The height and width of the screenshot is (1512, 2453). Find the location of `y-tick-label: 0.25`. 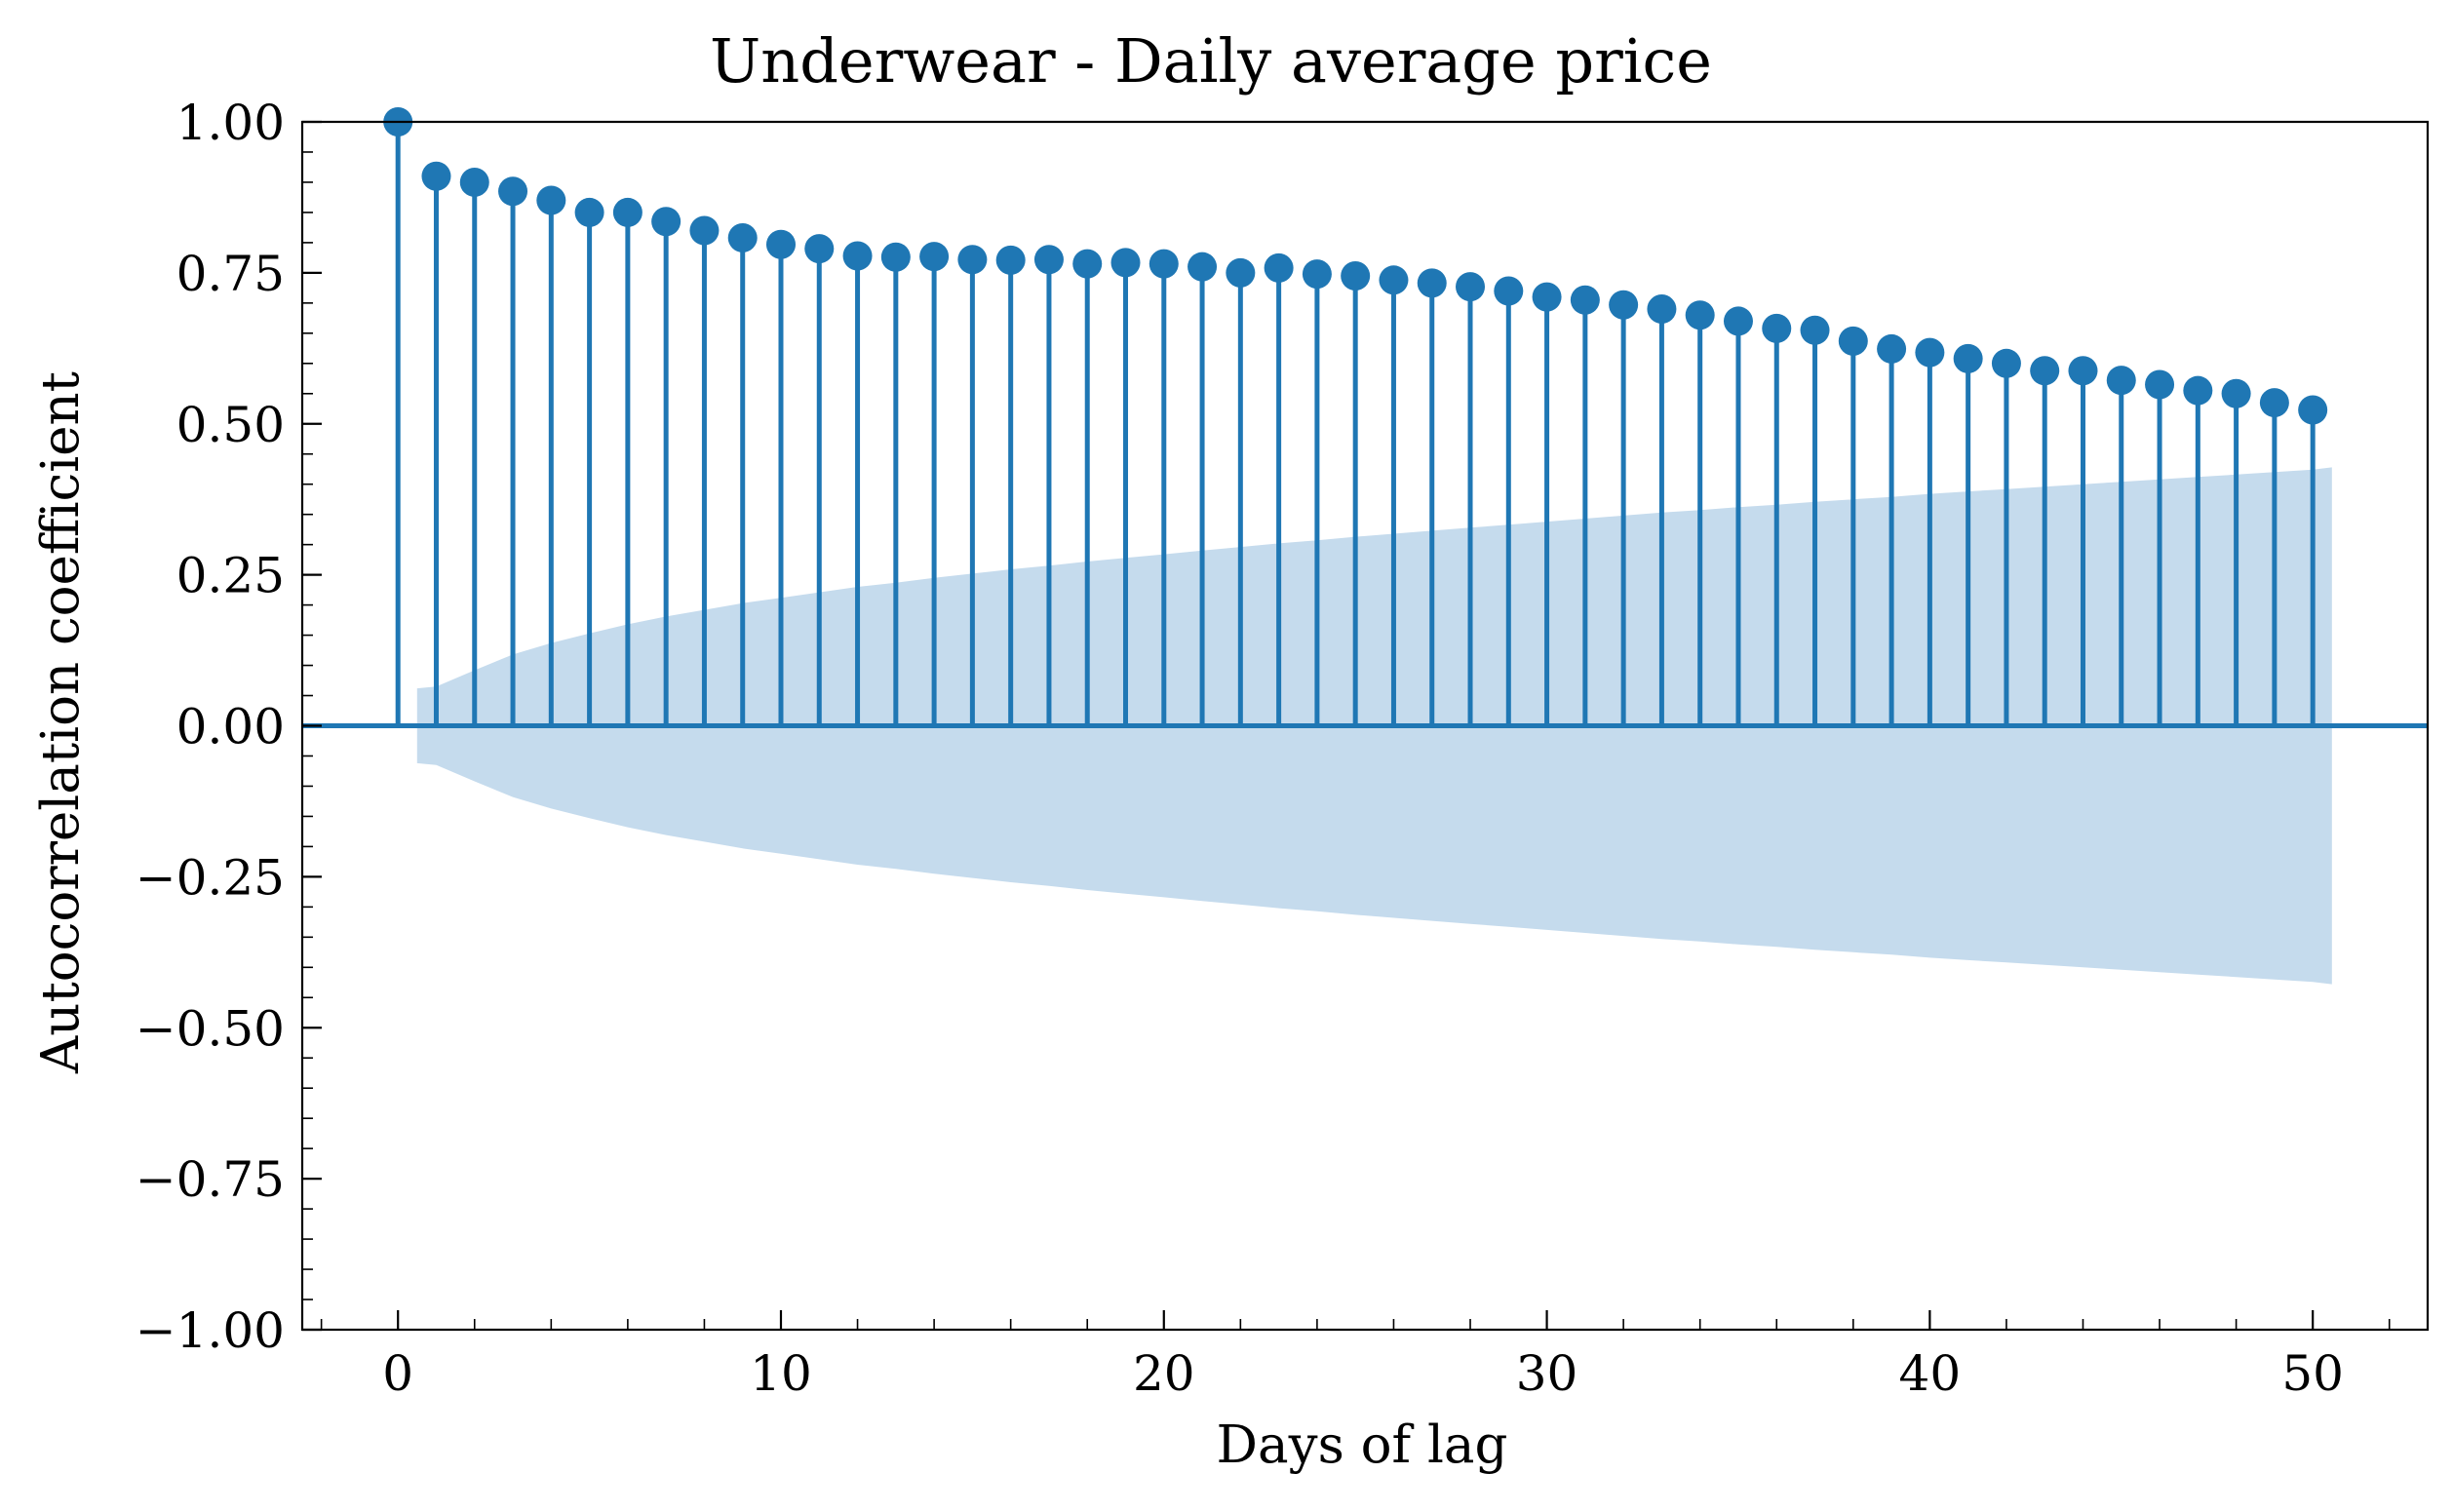

y-tick-label: 0.25 is located at coordinates (230, 576).